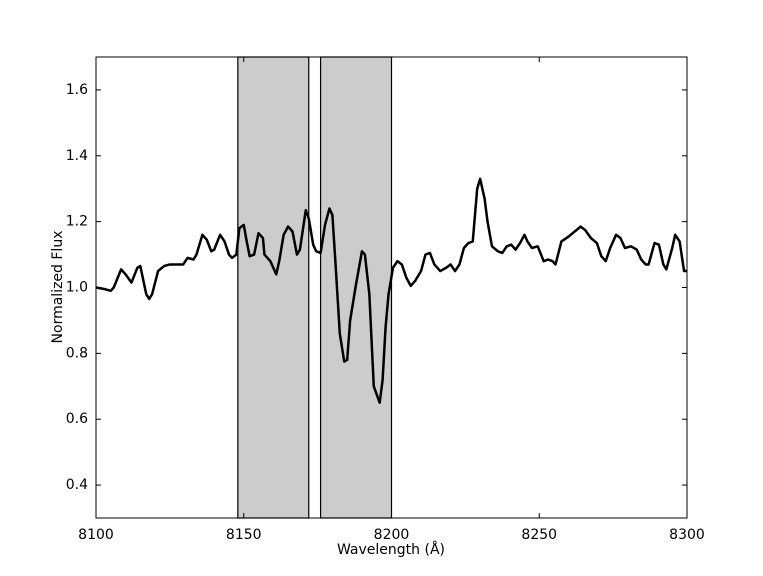  Describe the element at coordinates (391, 549) in the screenshot. I see `x-axis-label: Wavelength (Å)` at that location.